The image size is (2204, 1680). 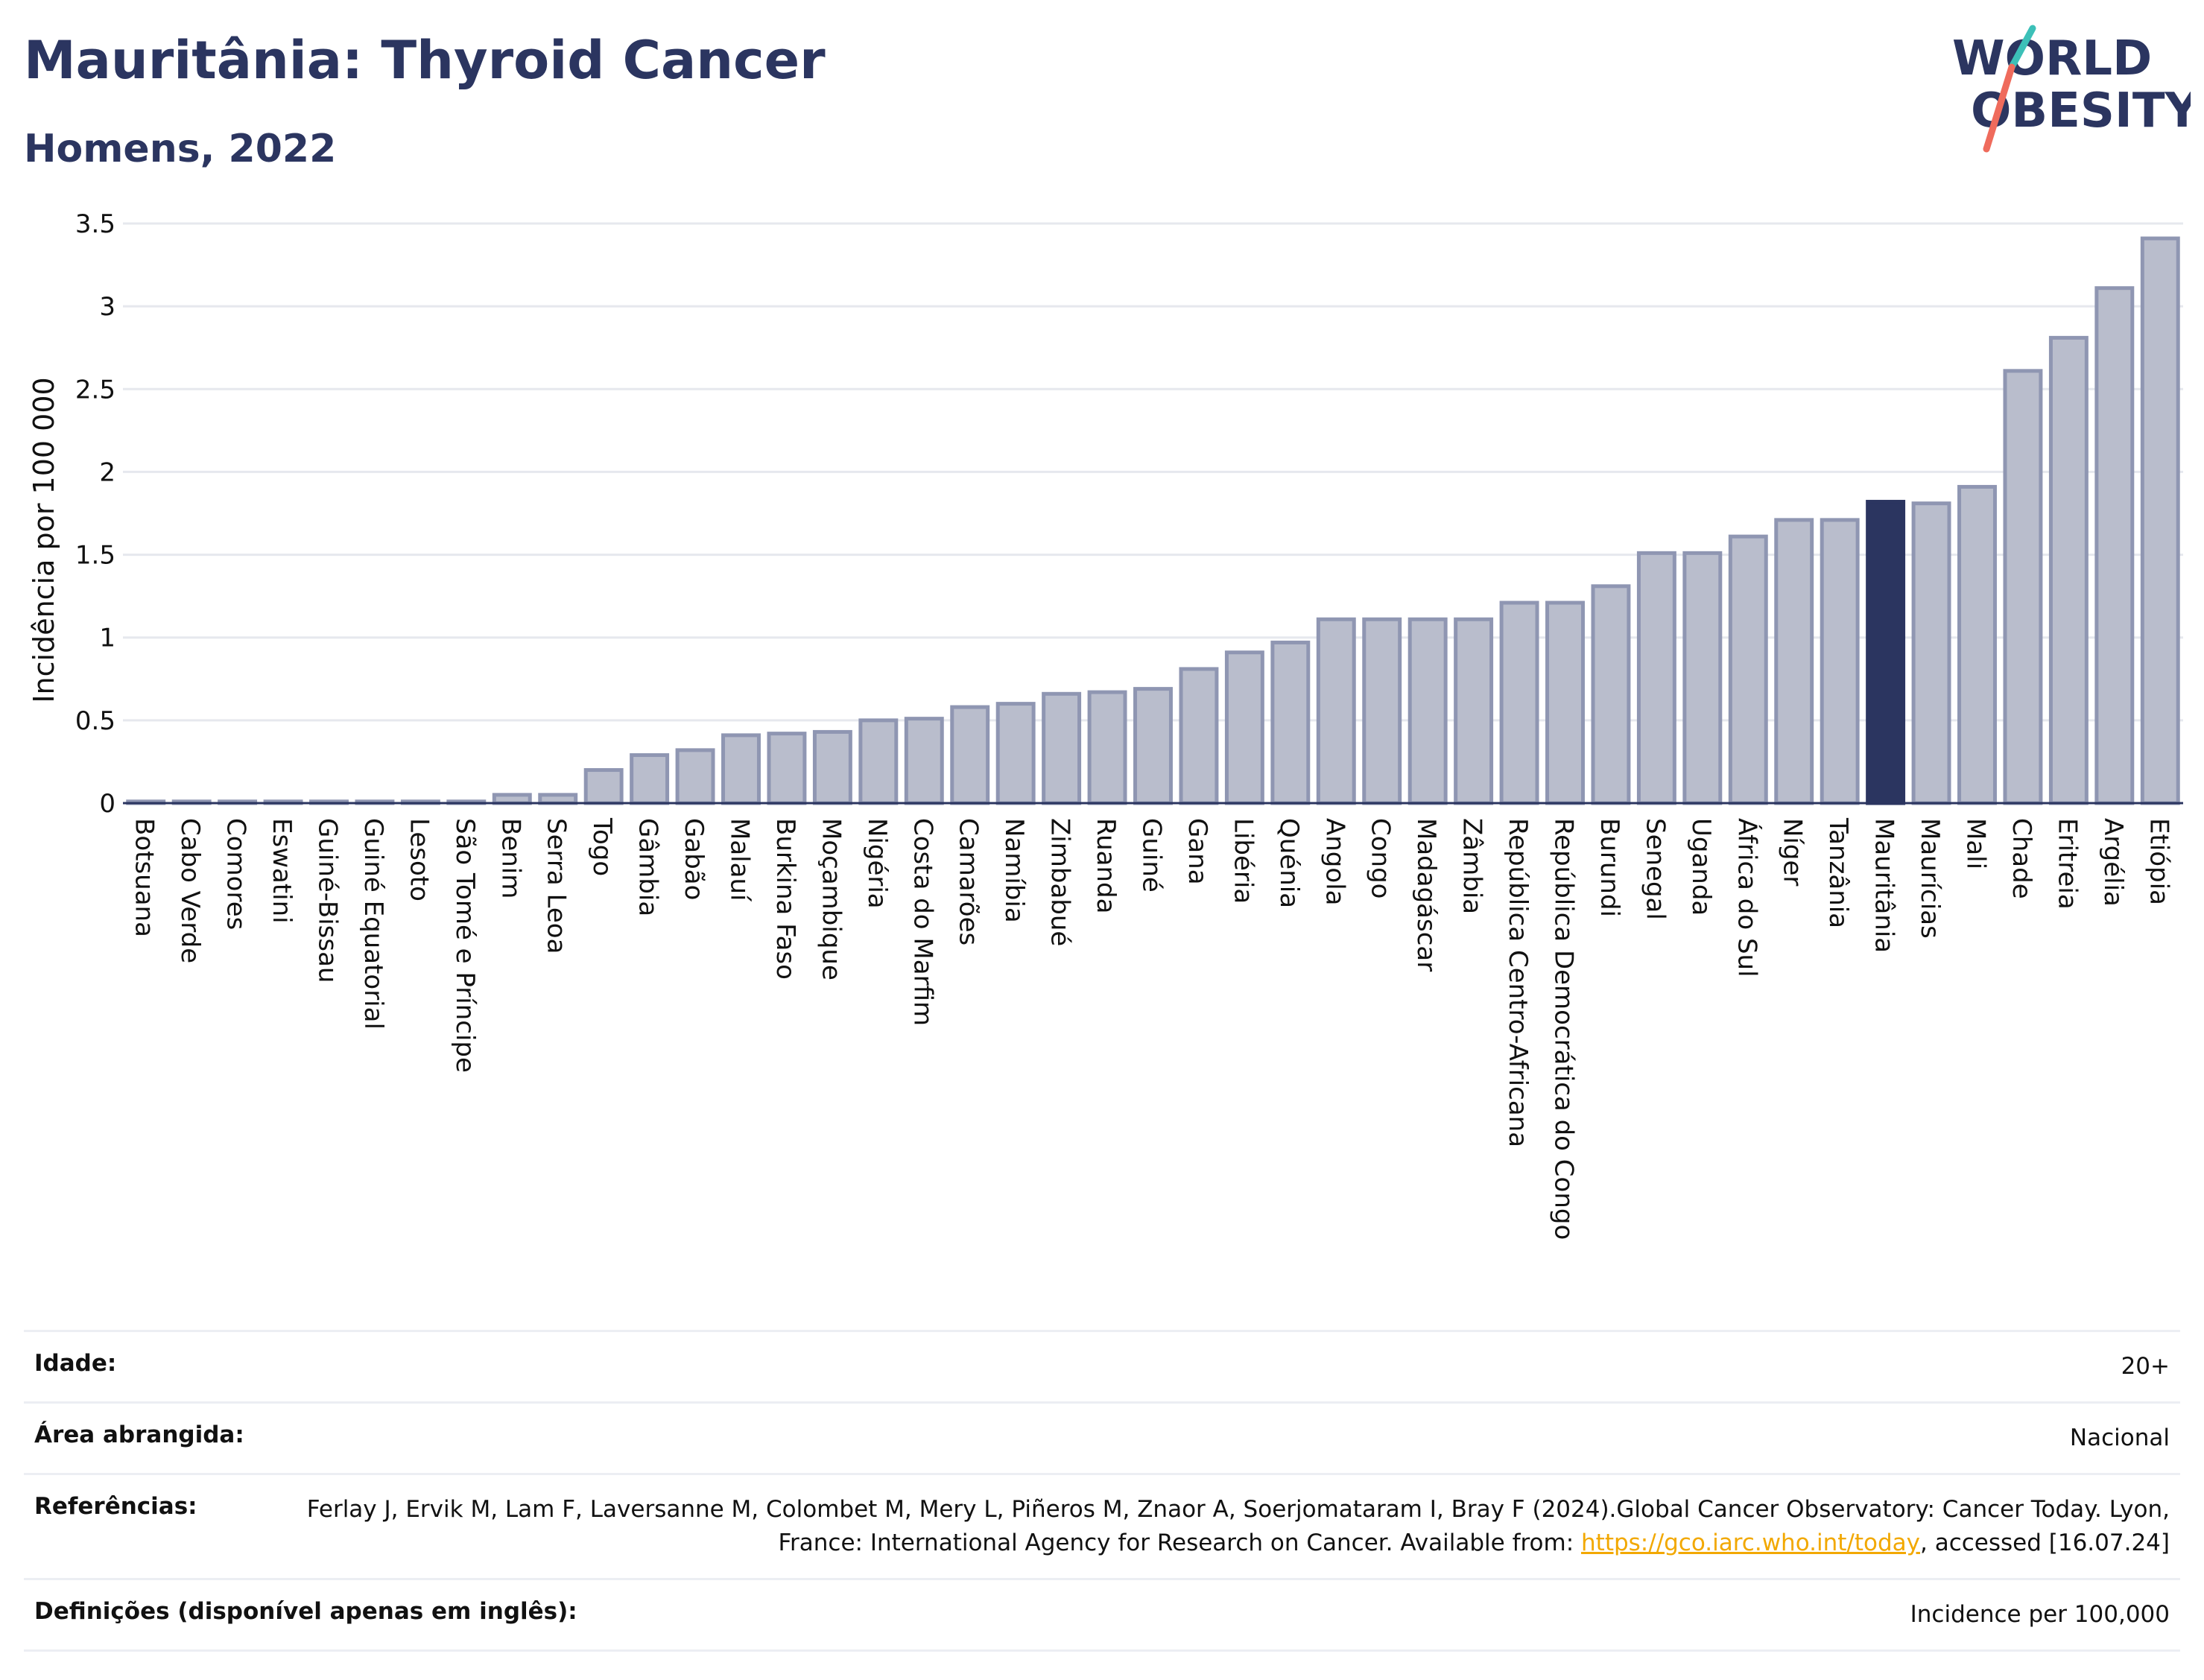 I want to click on x-tick-label: Libéria, so click(x=1243, y=861).